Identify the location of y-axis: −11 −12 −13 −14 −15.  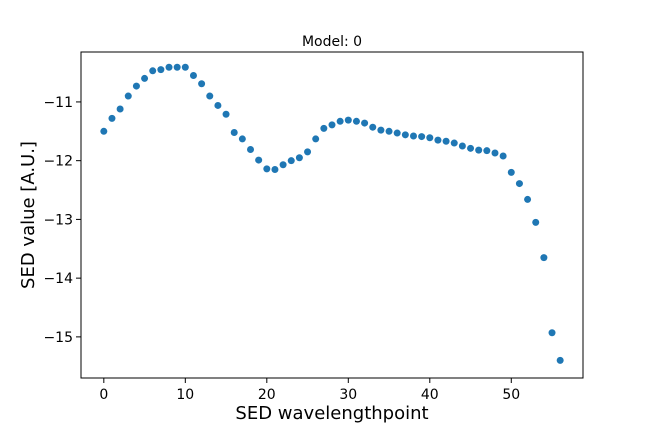
(62, 220).